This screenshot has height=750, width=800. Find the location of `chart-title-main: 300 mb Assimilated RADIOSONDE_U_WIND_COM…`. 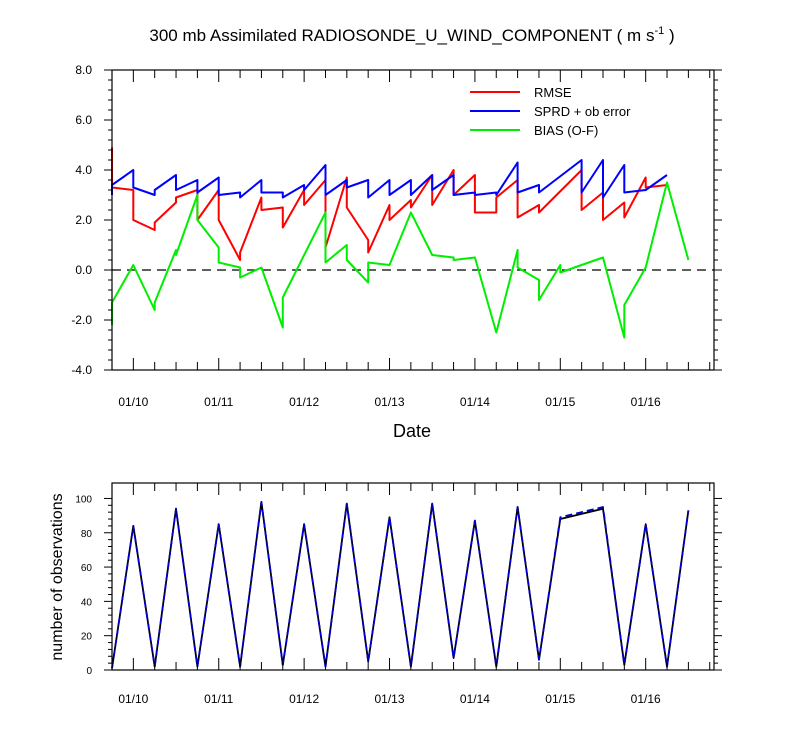

chart-title-main: 300 mb Assimilated RADIOSONDE_U_WIND_COM… is located at coordinates (401, 35).